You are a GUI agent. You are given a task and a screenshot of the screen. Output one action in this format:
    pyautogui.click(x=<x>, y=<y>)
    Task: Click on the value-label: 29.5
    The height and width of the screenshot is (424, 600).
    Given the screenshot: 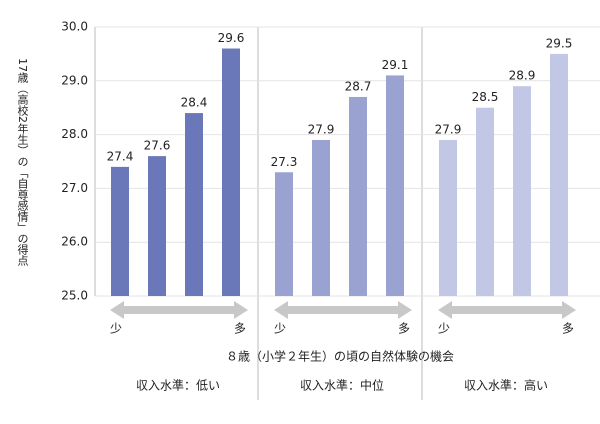 What is the action you would take?
    pyautogui.click(x=559, y=43)
    